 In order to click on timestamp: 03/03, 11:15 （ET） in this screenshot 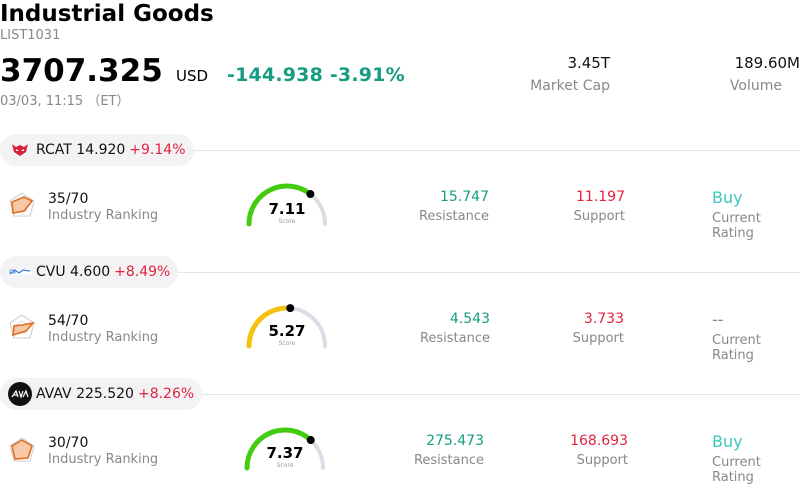, I will do `click(65, 101)`.